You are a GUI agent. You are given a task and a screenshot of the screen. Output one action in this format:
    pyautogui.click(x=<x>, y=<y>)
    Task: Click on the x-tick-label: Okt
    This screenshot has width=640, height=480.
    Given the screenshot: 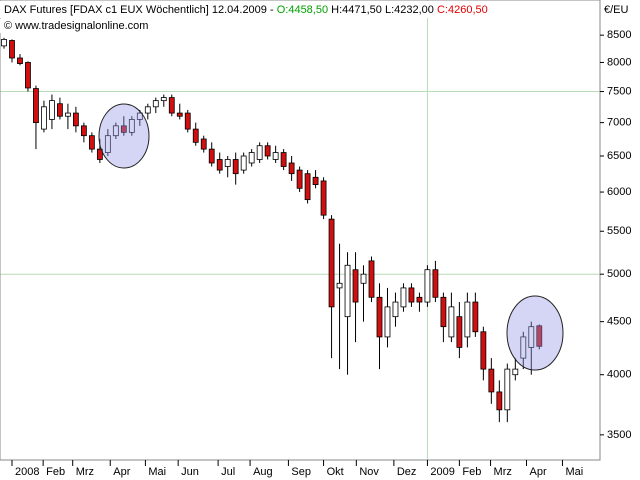 What is the action you would take?
    pyautogui.click(x=335, y=472)
    